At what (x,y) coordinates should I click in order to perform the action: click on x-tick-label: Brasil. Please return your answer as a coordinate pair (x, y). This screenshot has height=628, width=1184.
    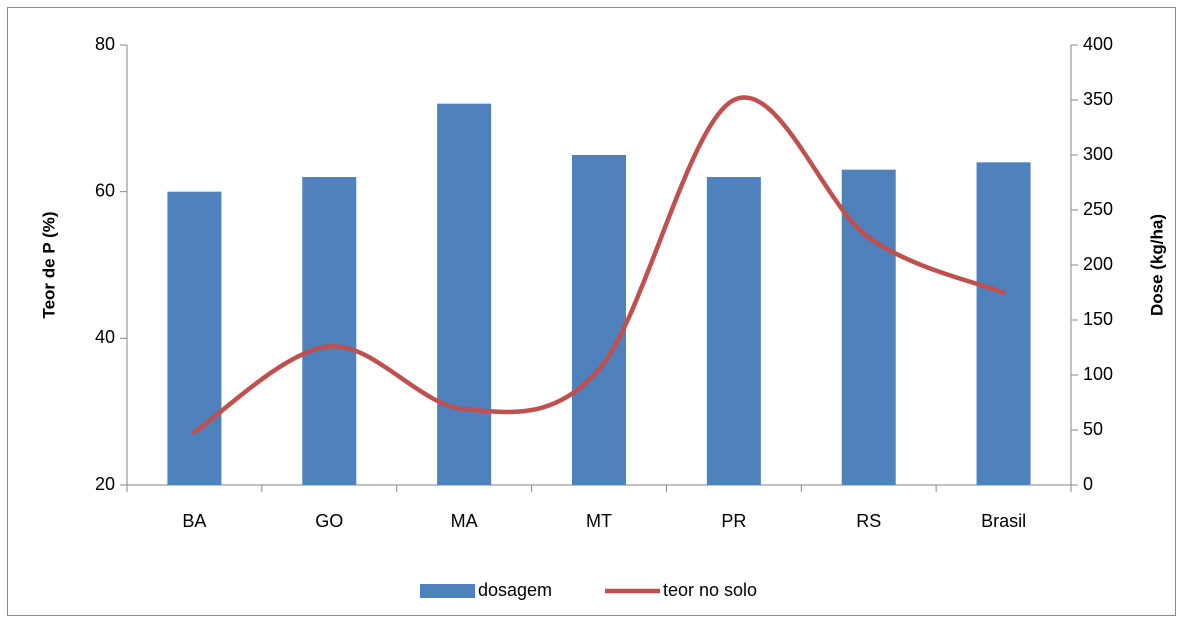
    Looking at the image, I should click on (1003, 521).